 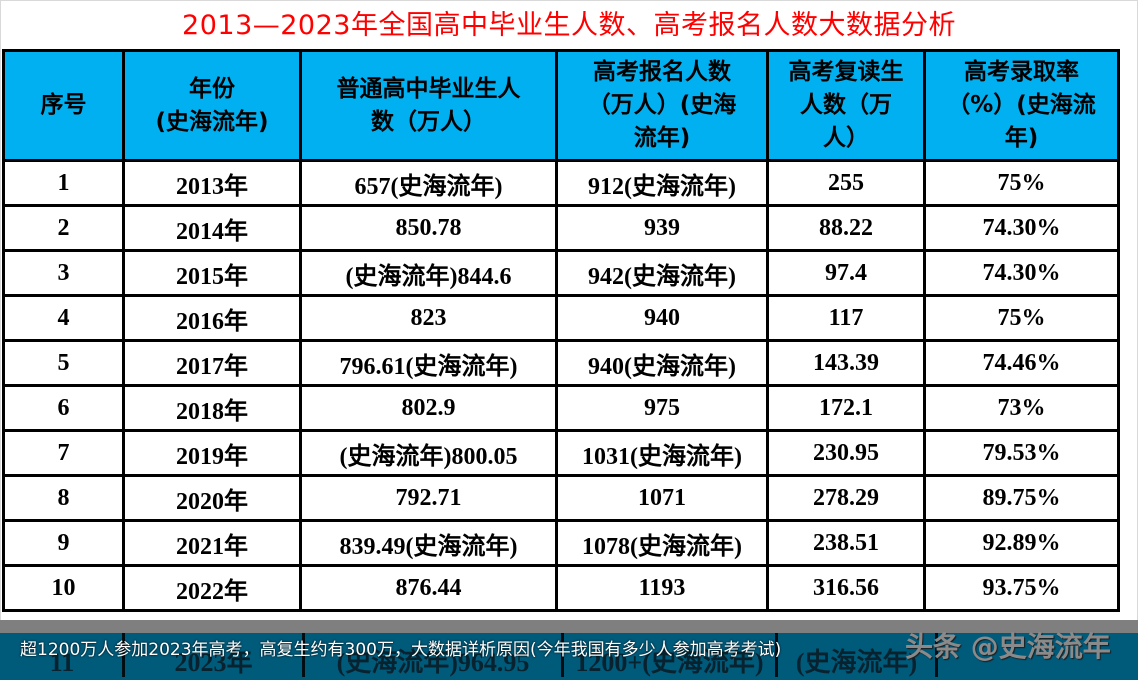 What do you see at coordinates (662, 498) in the screenshot?
I see `cell-applicants: 1071` at bounding box center [662, 498].